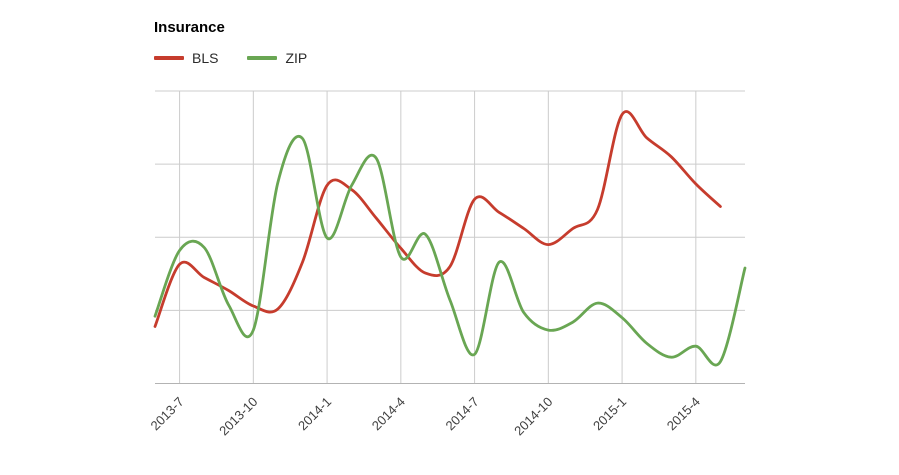  Describe the element at coordinates (262, 58) in the screenshot. I see `legend-swatch-zip` at that location.